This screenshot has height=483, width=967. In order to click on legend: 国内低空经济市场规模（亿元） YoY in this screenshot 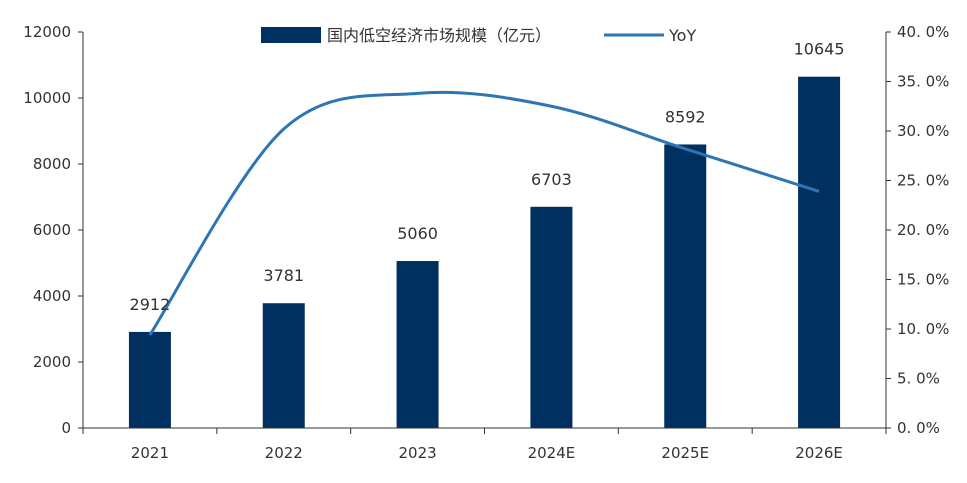, I will do `click(478, 35)`.